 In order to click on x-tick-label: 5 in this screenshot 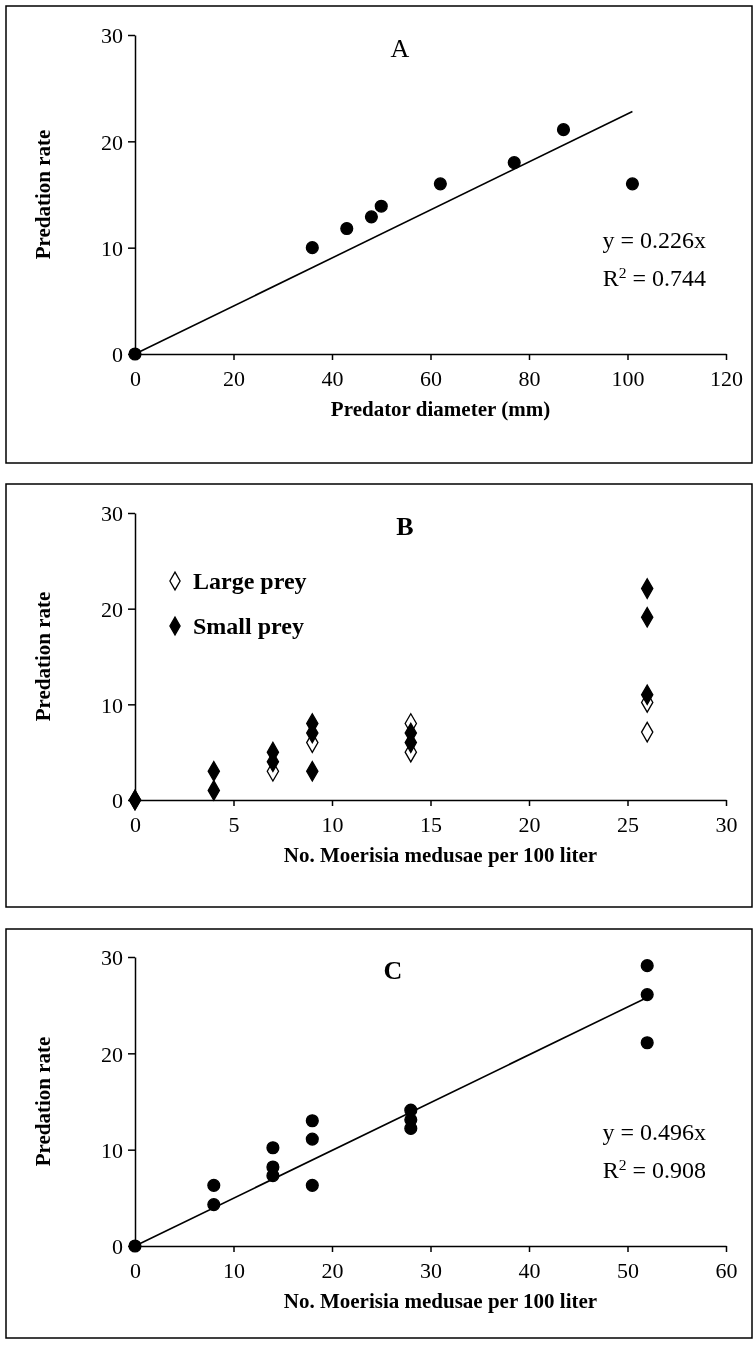, I will do `click(234, 825)`.